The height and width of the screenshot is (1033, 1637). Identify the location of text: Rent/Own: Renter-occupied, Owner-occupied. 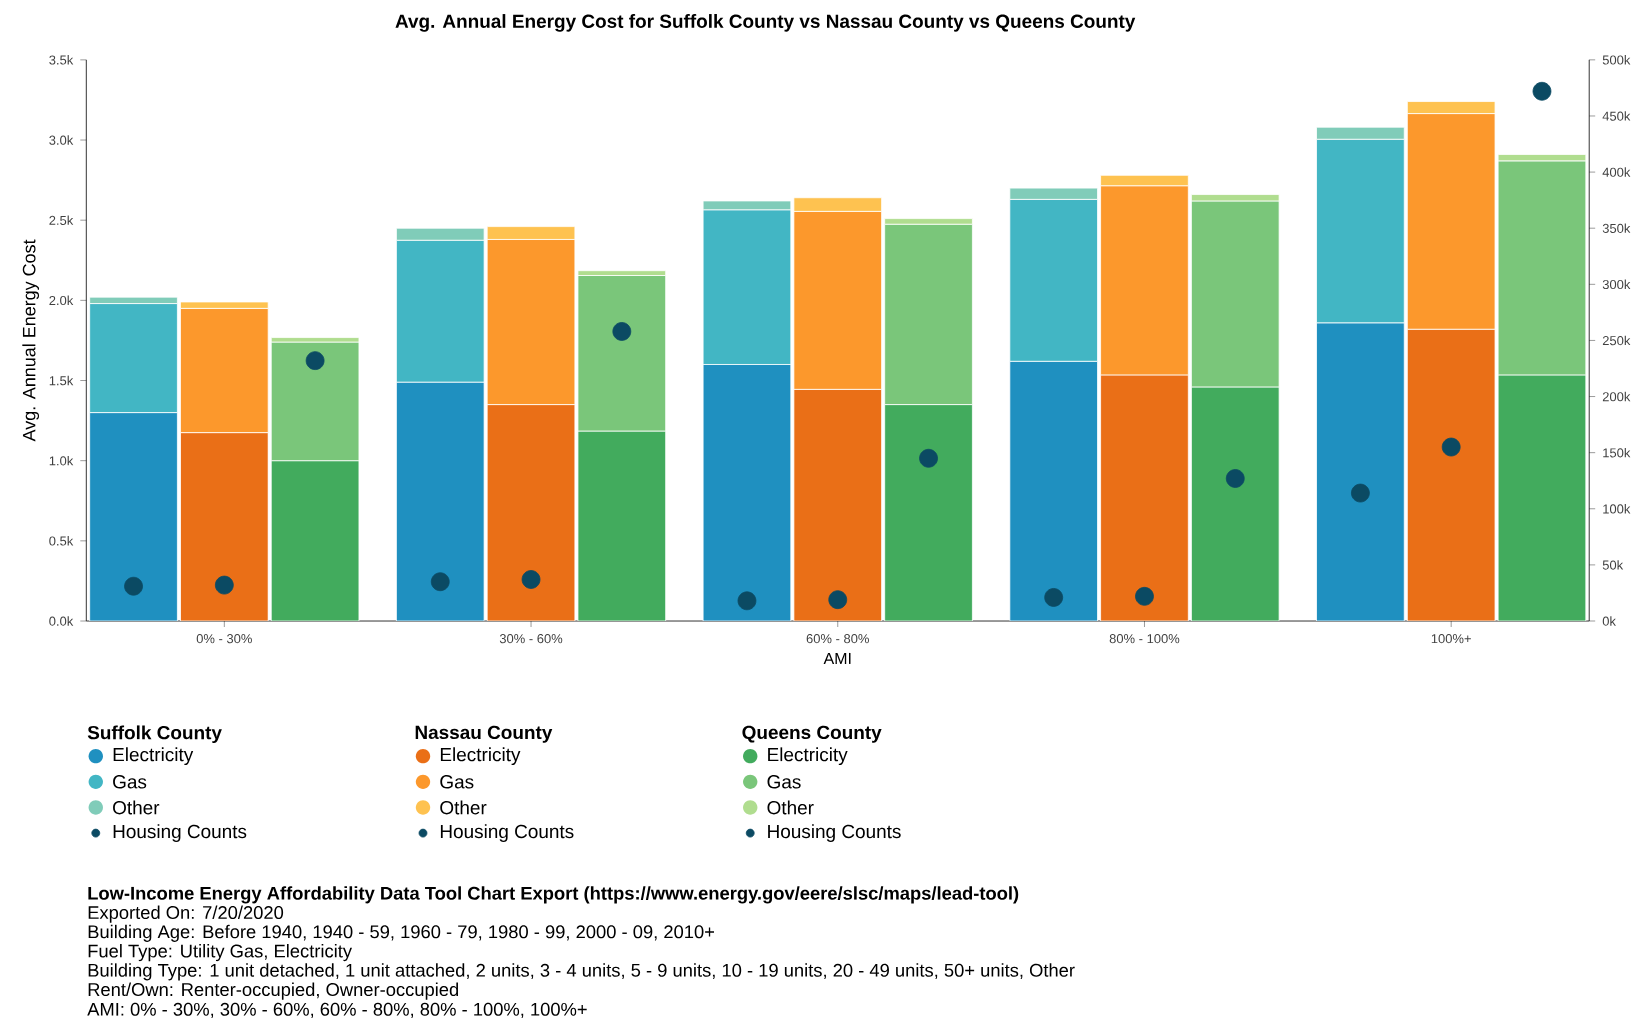
(273, 991).